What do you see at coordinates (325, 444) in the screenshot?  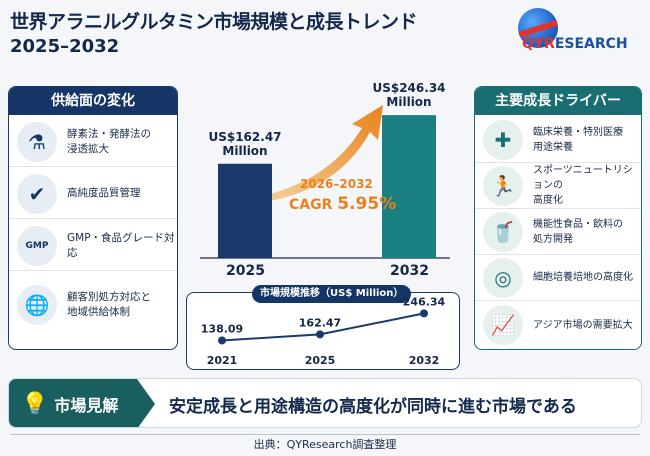 I see `source-footer: 出典：QYResearch調査整理` at bounding box center [325, 444].